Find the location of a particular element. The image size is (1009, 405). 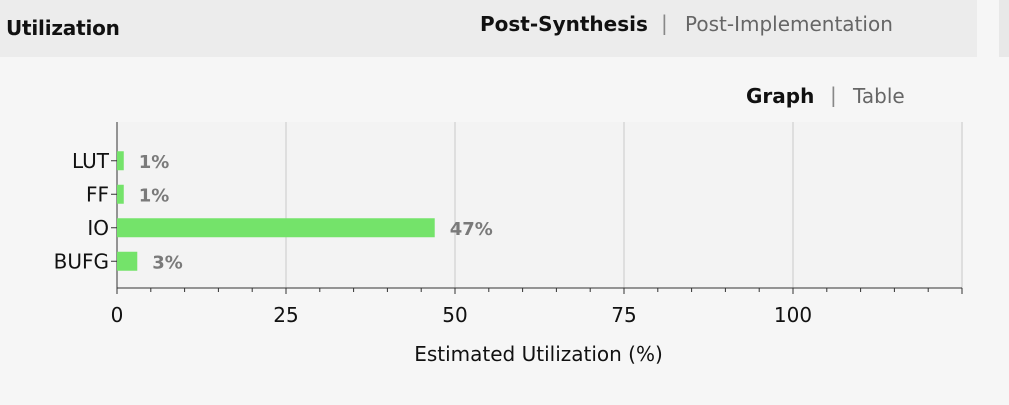

view-tab-graph: Graph is located at coordinates (780, 96).